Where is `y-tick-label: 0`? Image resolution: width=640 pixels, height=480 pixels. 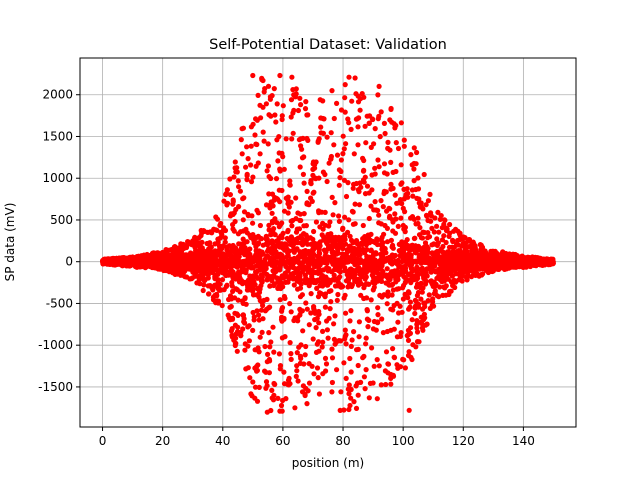 y-tick-label: 0 is located at coordinates (69, 262).